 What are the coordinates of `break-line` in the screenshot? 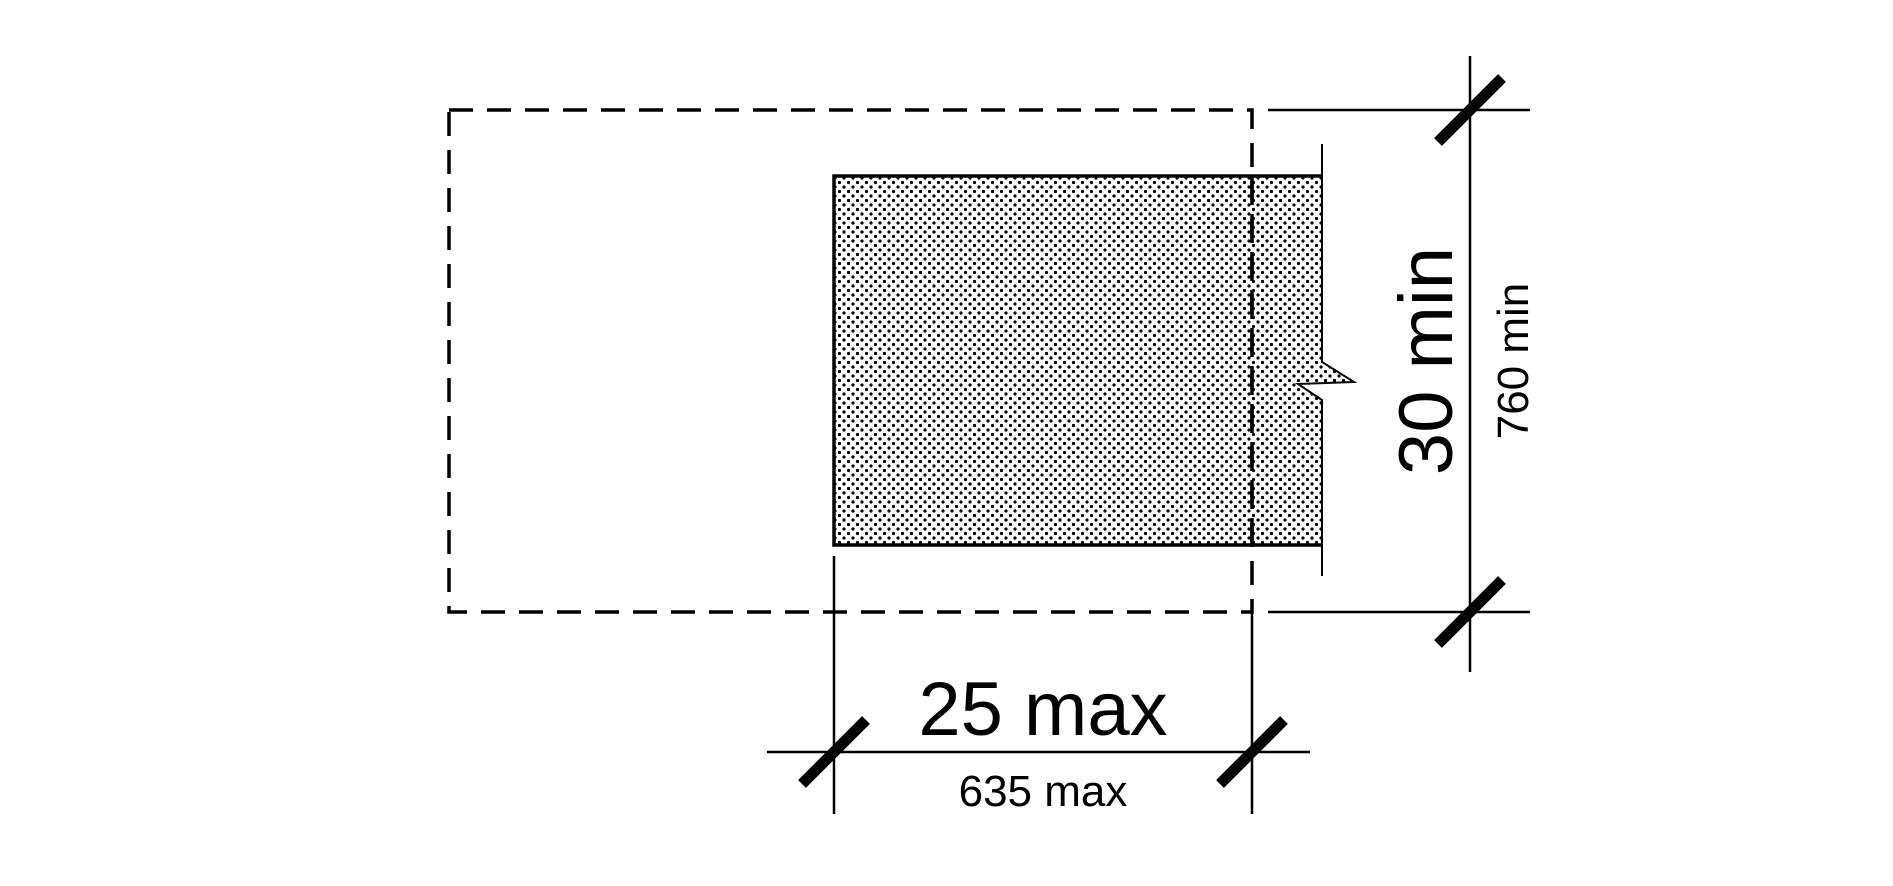 It's located at (1326, 360).